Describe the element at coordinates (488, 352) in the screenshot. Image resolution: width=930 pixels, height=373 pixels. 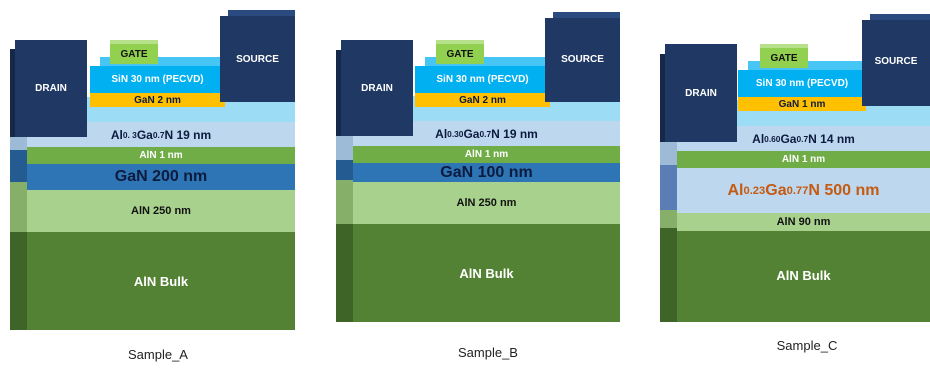
I see `sample-b-caption: Sample_B` at that location.